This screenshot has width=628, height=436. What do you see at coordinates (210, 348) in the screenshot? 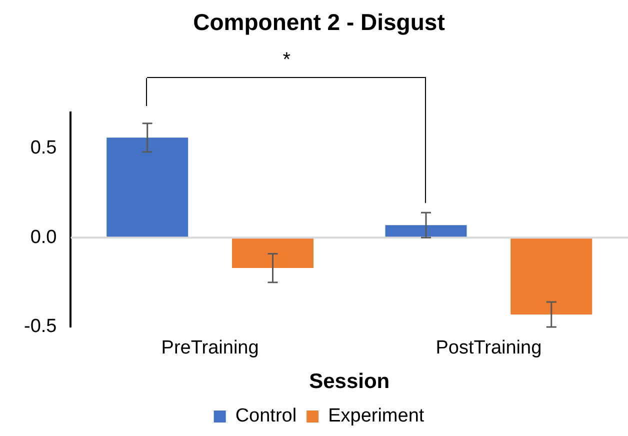
I see `x-tick-label: PreTraining` at bounding box center [210, 348].